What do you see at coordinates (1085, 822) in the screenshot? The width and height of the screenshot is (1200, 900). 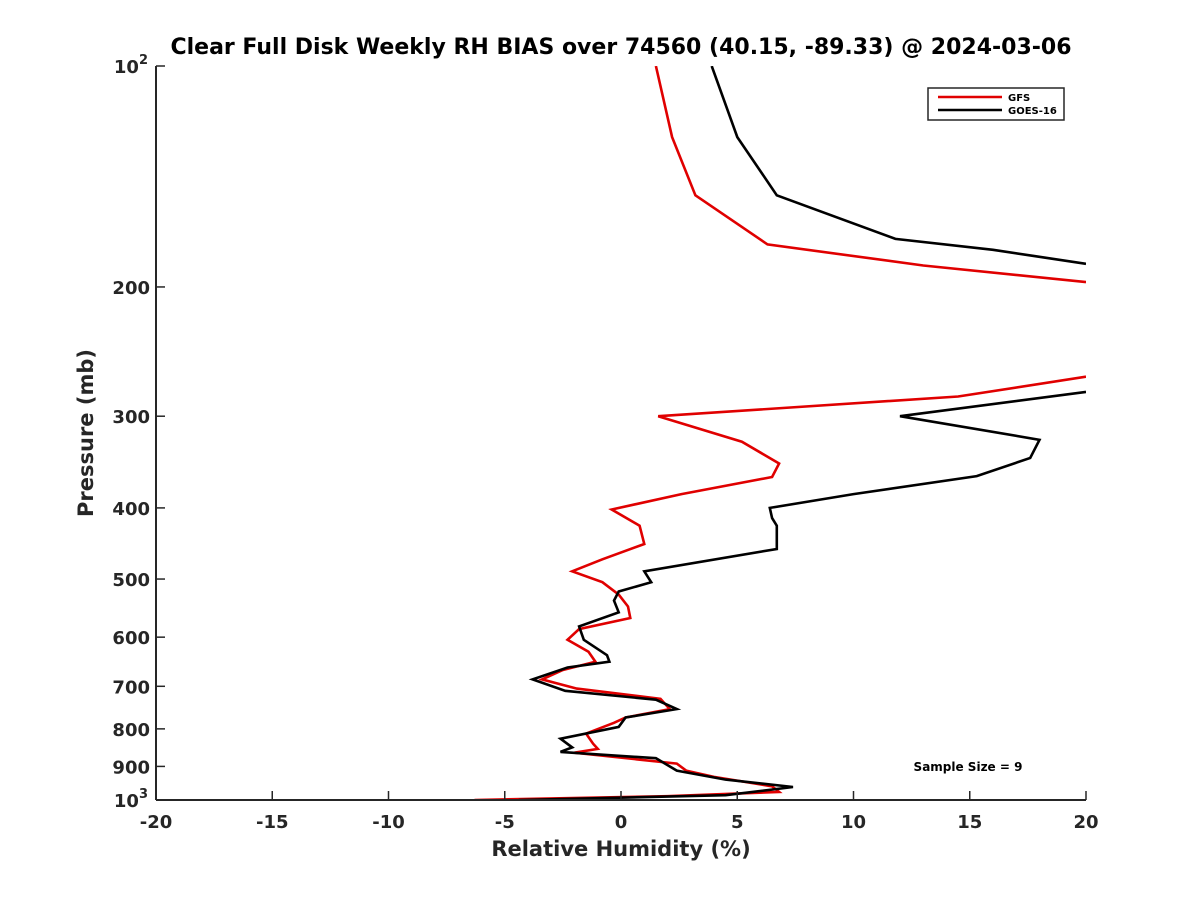 I see `x-tick-label: 20` at bounding box center [1085, 822].